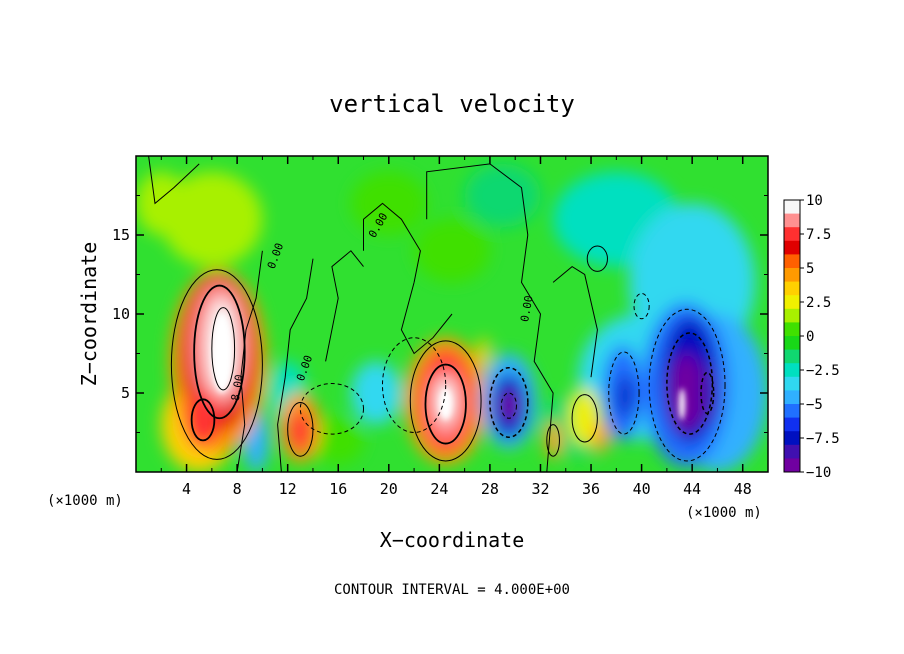  What do you see at coordinates (125, 393) in the screenshot?
I see `y-tick-label: 5` at bounding box center [125, 393].